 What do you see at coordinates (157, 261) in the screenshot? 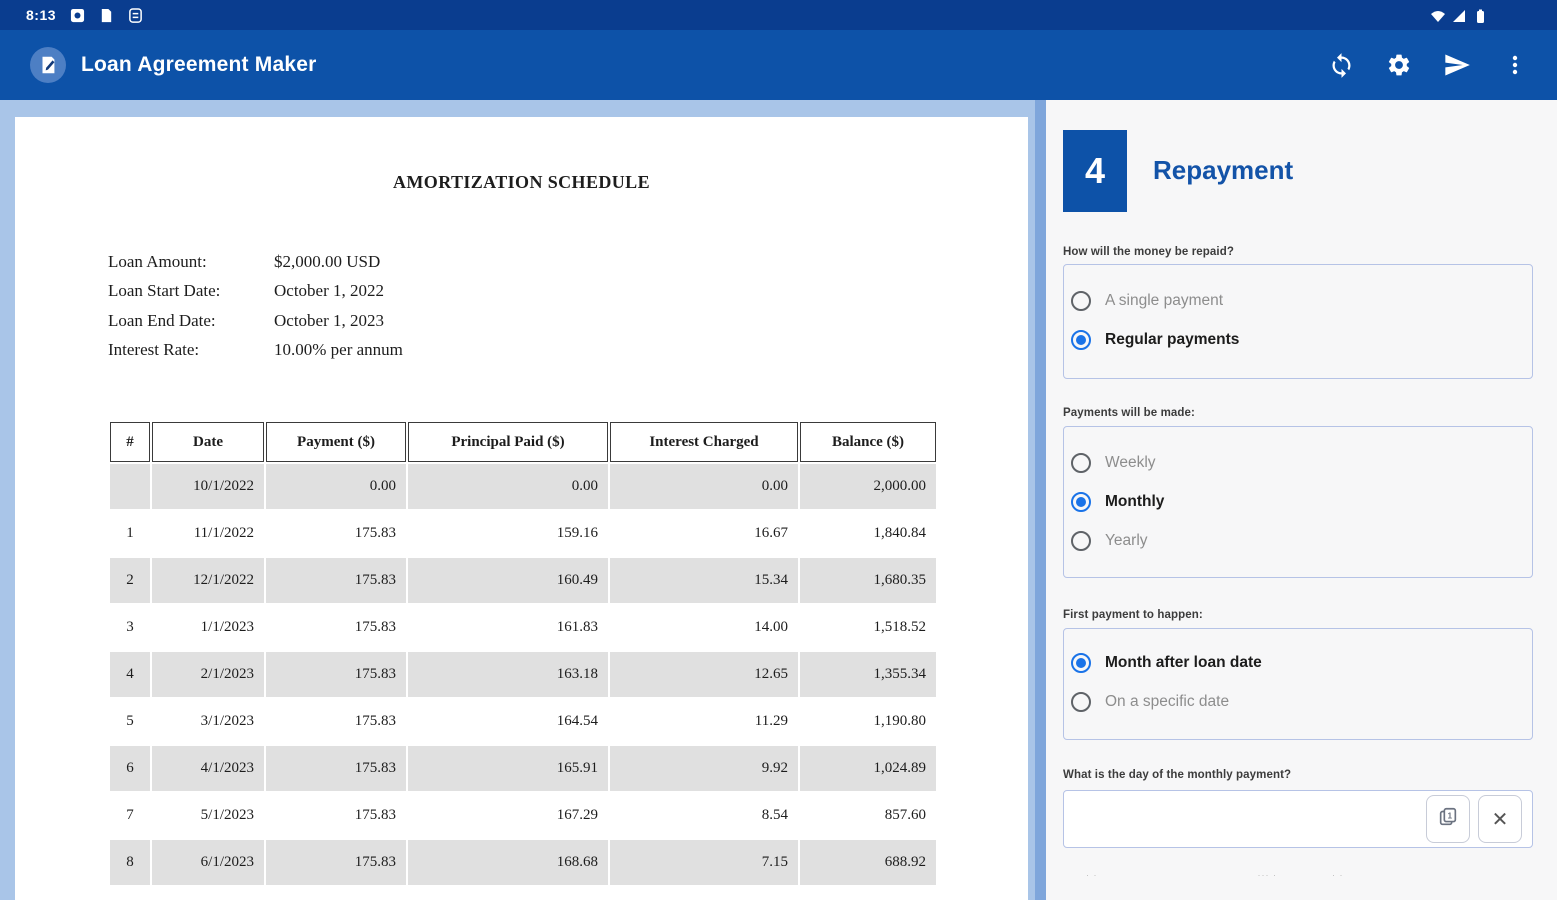
I see `detail-label: Loan Amount:` at bounding box center [157, 261].